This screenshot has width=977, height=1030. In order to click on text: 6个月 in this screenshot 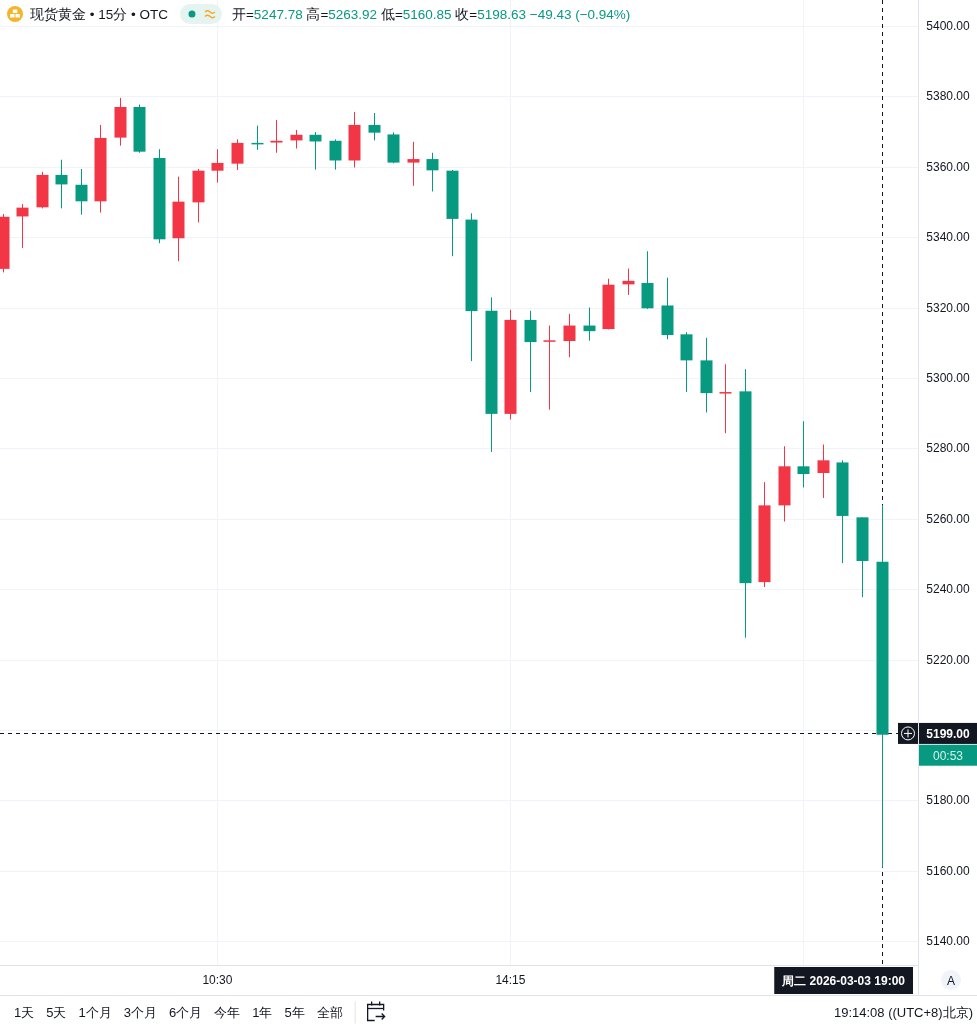, I will do `click(185, 1012)`.